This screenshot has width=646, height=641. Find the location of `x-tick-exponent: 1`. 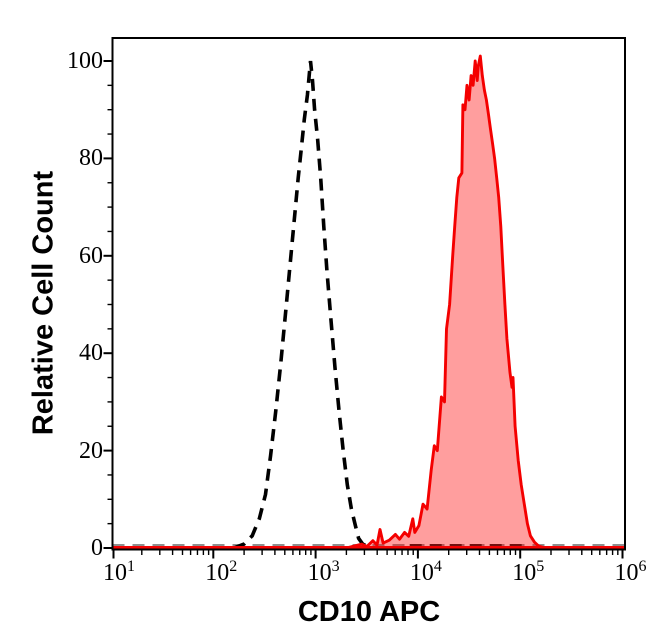

x-tick-exponent: 1 is located at coordinates (131, 566).